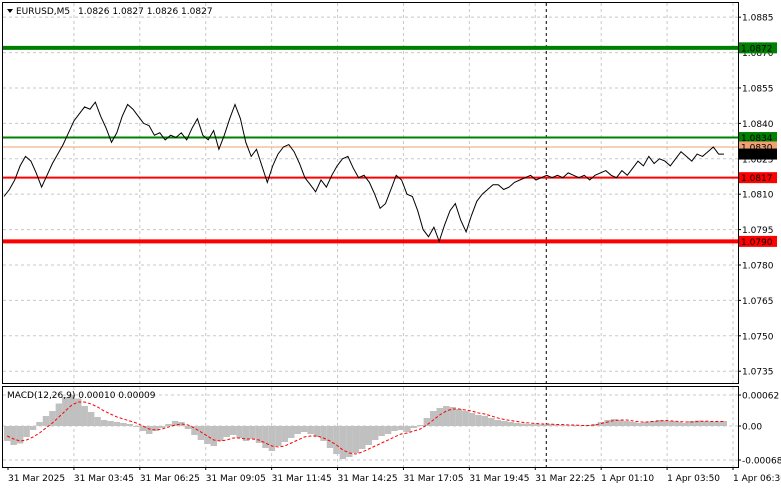  Describe the element at coordinates (757, 139) in the screenshot. I see `level-label-1.0834: 1.0834` at that location.